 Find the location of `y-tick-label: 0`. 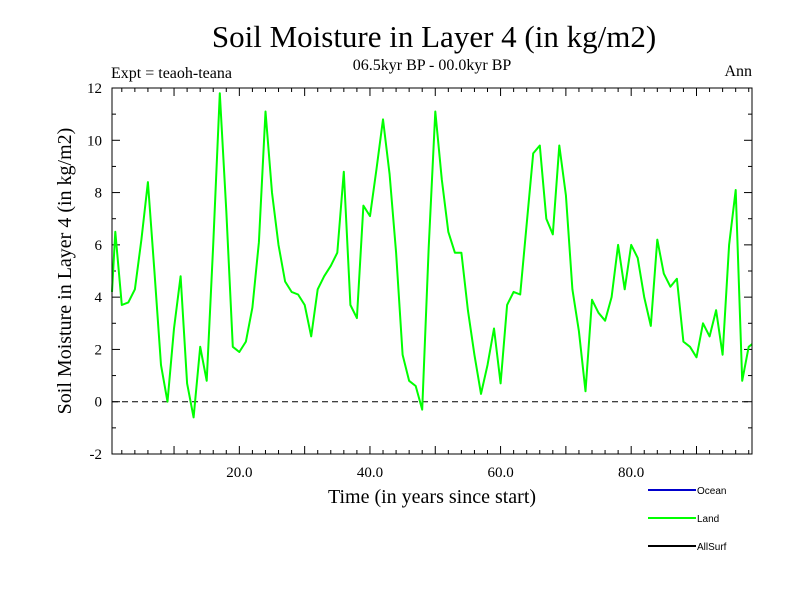

y-tick-label: 0 is located at coordinates (99, 403).